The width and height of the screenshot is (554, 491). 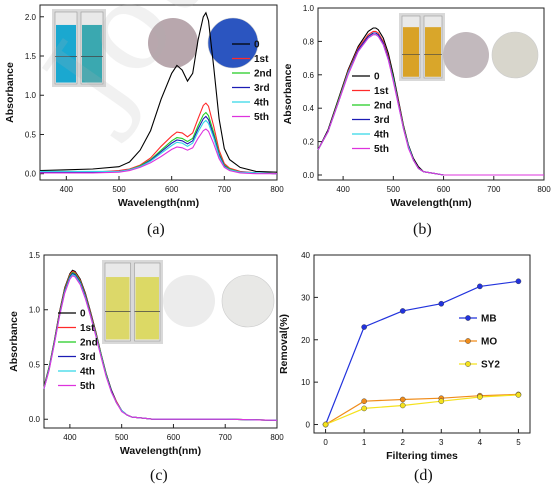 I want to click on panel-label-a: (a), so click(x=156, y=229).